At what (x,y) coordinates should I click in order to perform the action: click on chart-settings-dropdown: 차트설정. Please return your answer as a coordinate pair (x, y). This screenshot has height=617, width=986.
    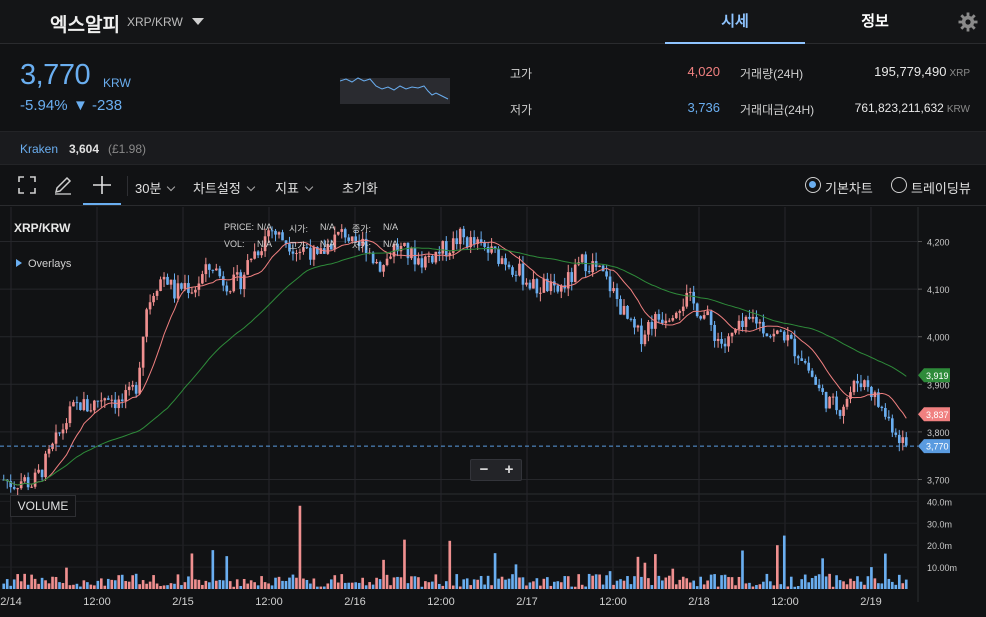
    Looking at the image, I should click on (224, 187).